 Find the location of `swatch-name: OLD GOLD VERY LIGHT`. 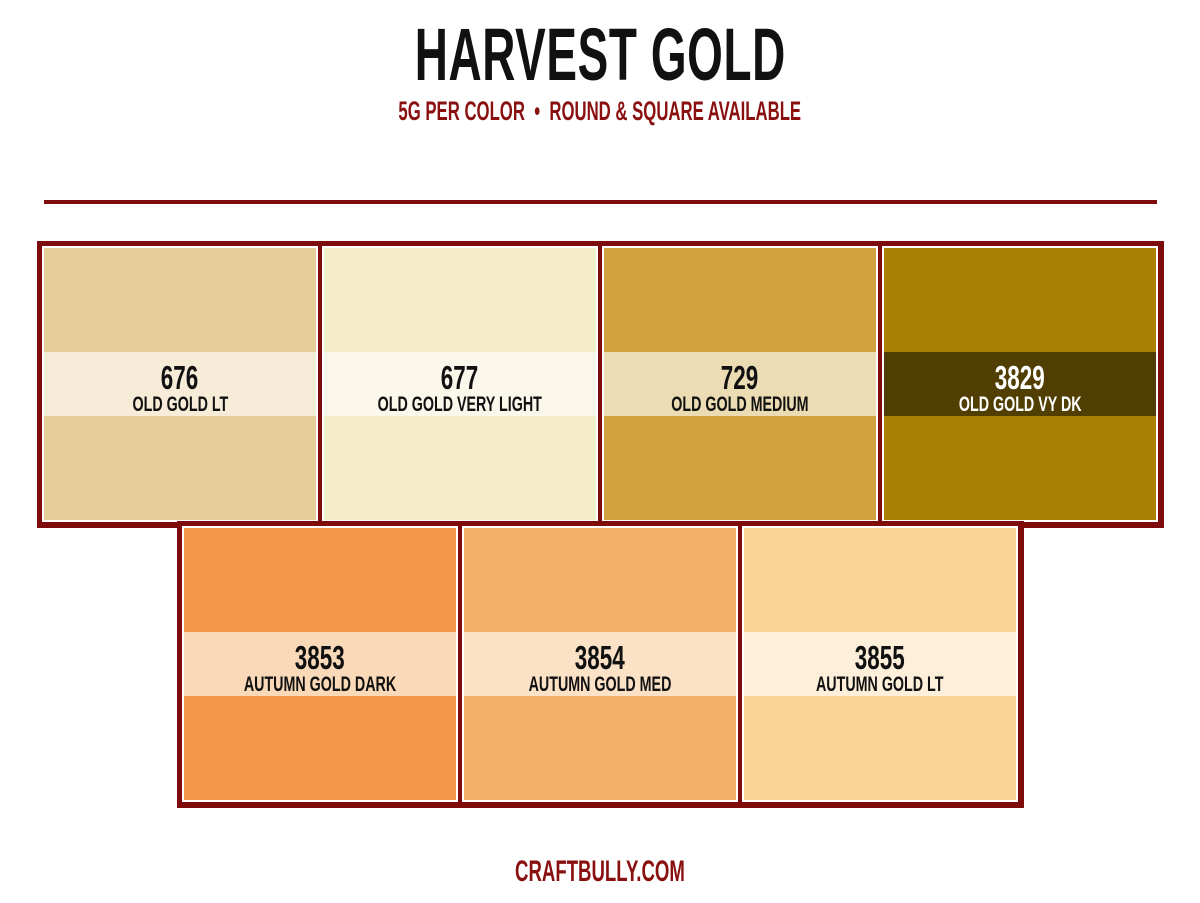

swatch-name: OLD GOLD VERY LIGHT is located at coordinates (460, 405).